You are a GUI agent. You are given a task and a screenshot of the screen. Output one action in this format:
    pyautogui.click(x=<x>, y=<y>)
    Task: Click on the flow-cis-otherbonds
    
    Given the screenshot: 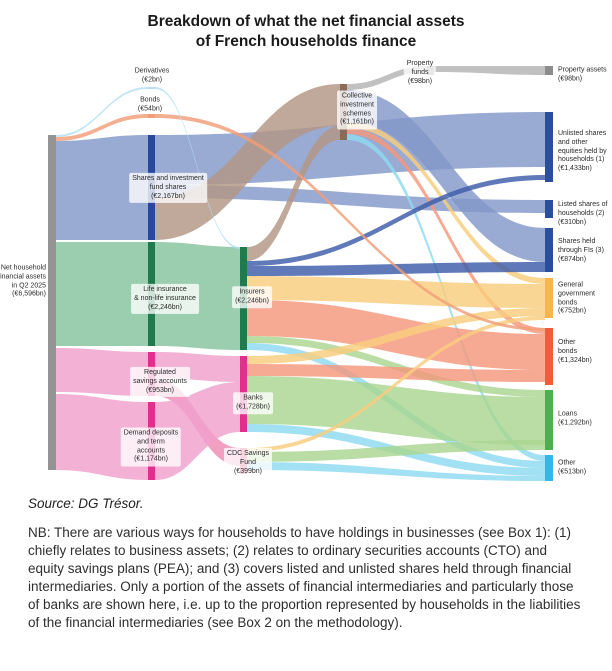 What is the action you would take?
    pyautogui.click(x=446, y=231)
    